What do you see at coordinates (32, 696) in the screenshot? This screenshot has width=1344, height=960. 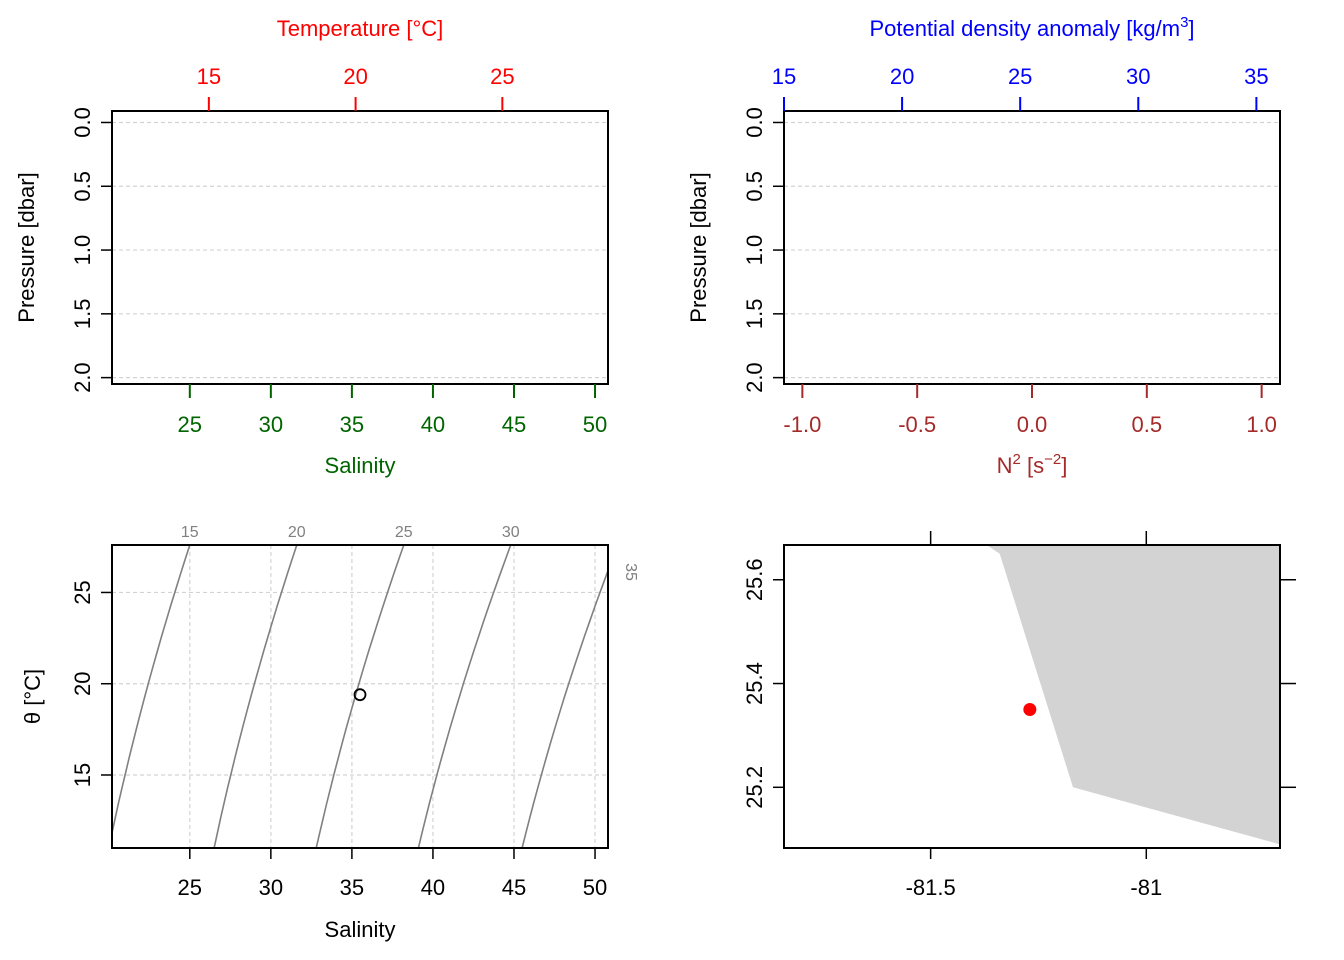 I see `ts-y-axis-title: θ [°C]` at bounding box center [32, 696].